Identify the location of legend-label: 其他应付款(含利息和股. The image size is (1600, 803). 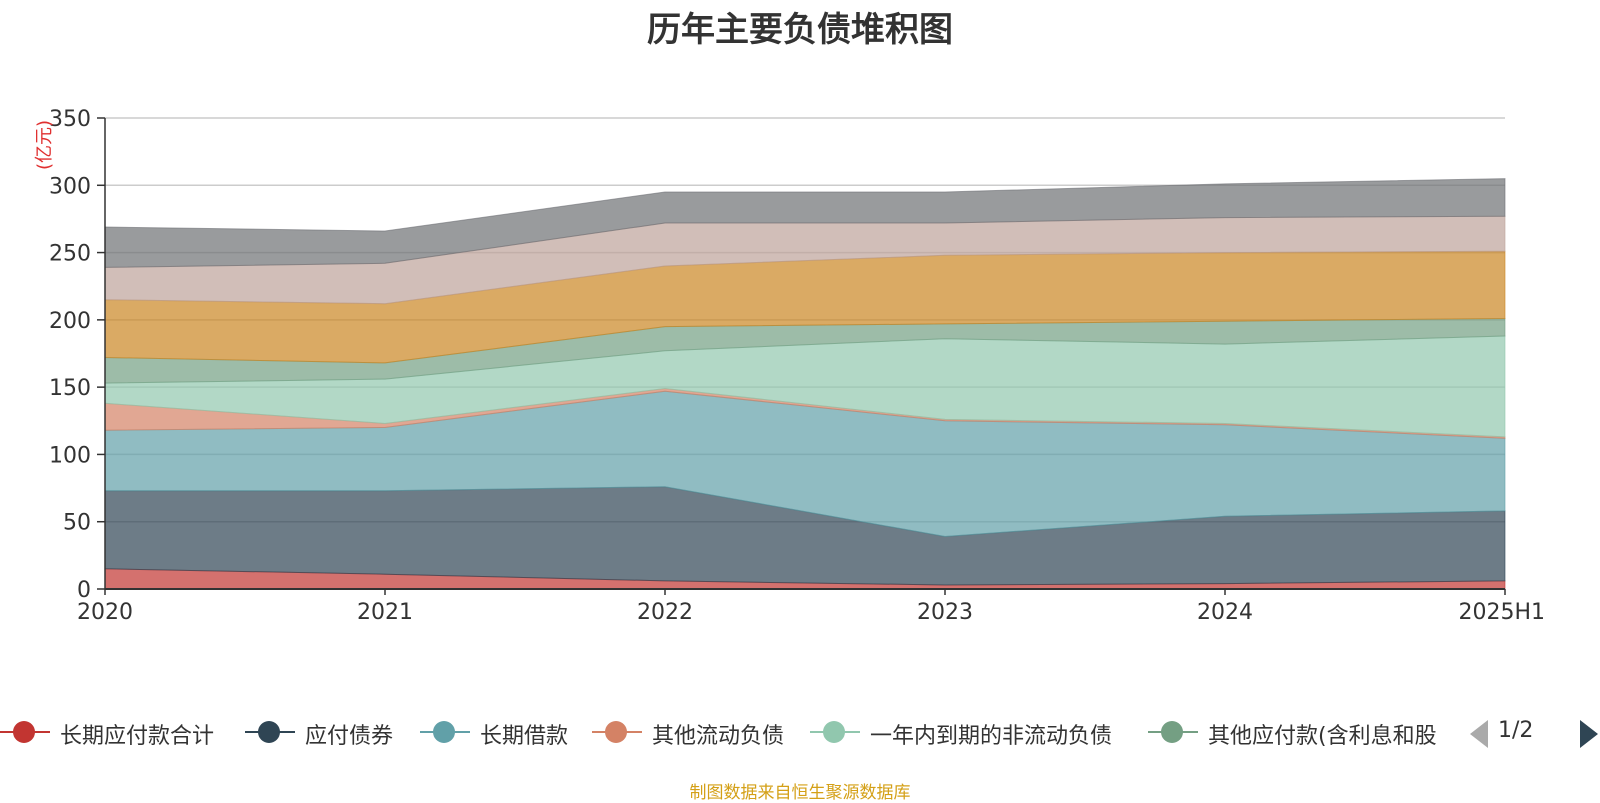
(1322, 736).